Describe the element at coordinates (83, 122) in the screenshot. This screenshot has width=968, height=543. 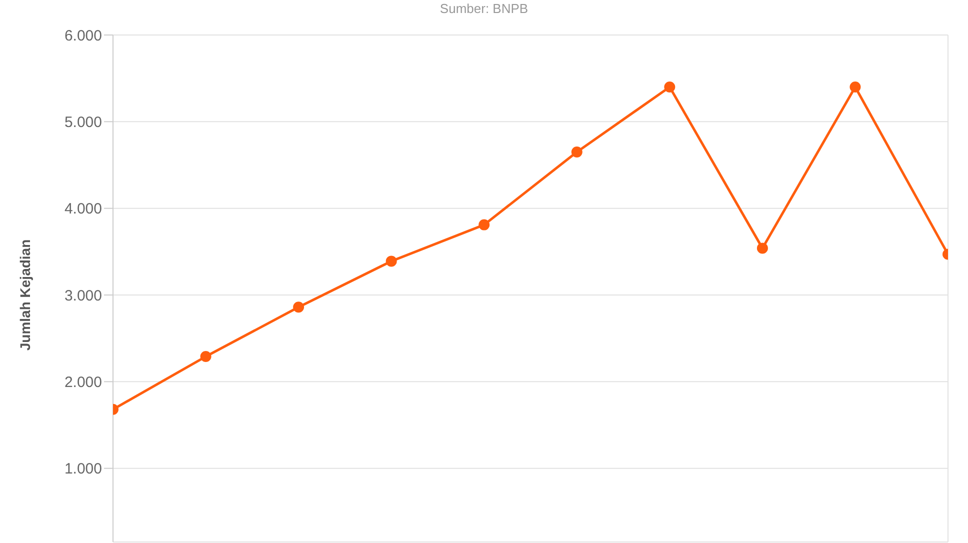
I see `y-tick-label: 5.000` at that location.